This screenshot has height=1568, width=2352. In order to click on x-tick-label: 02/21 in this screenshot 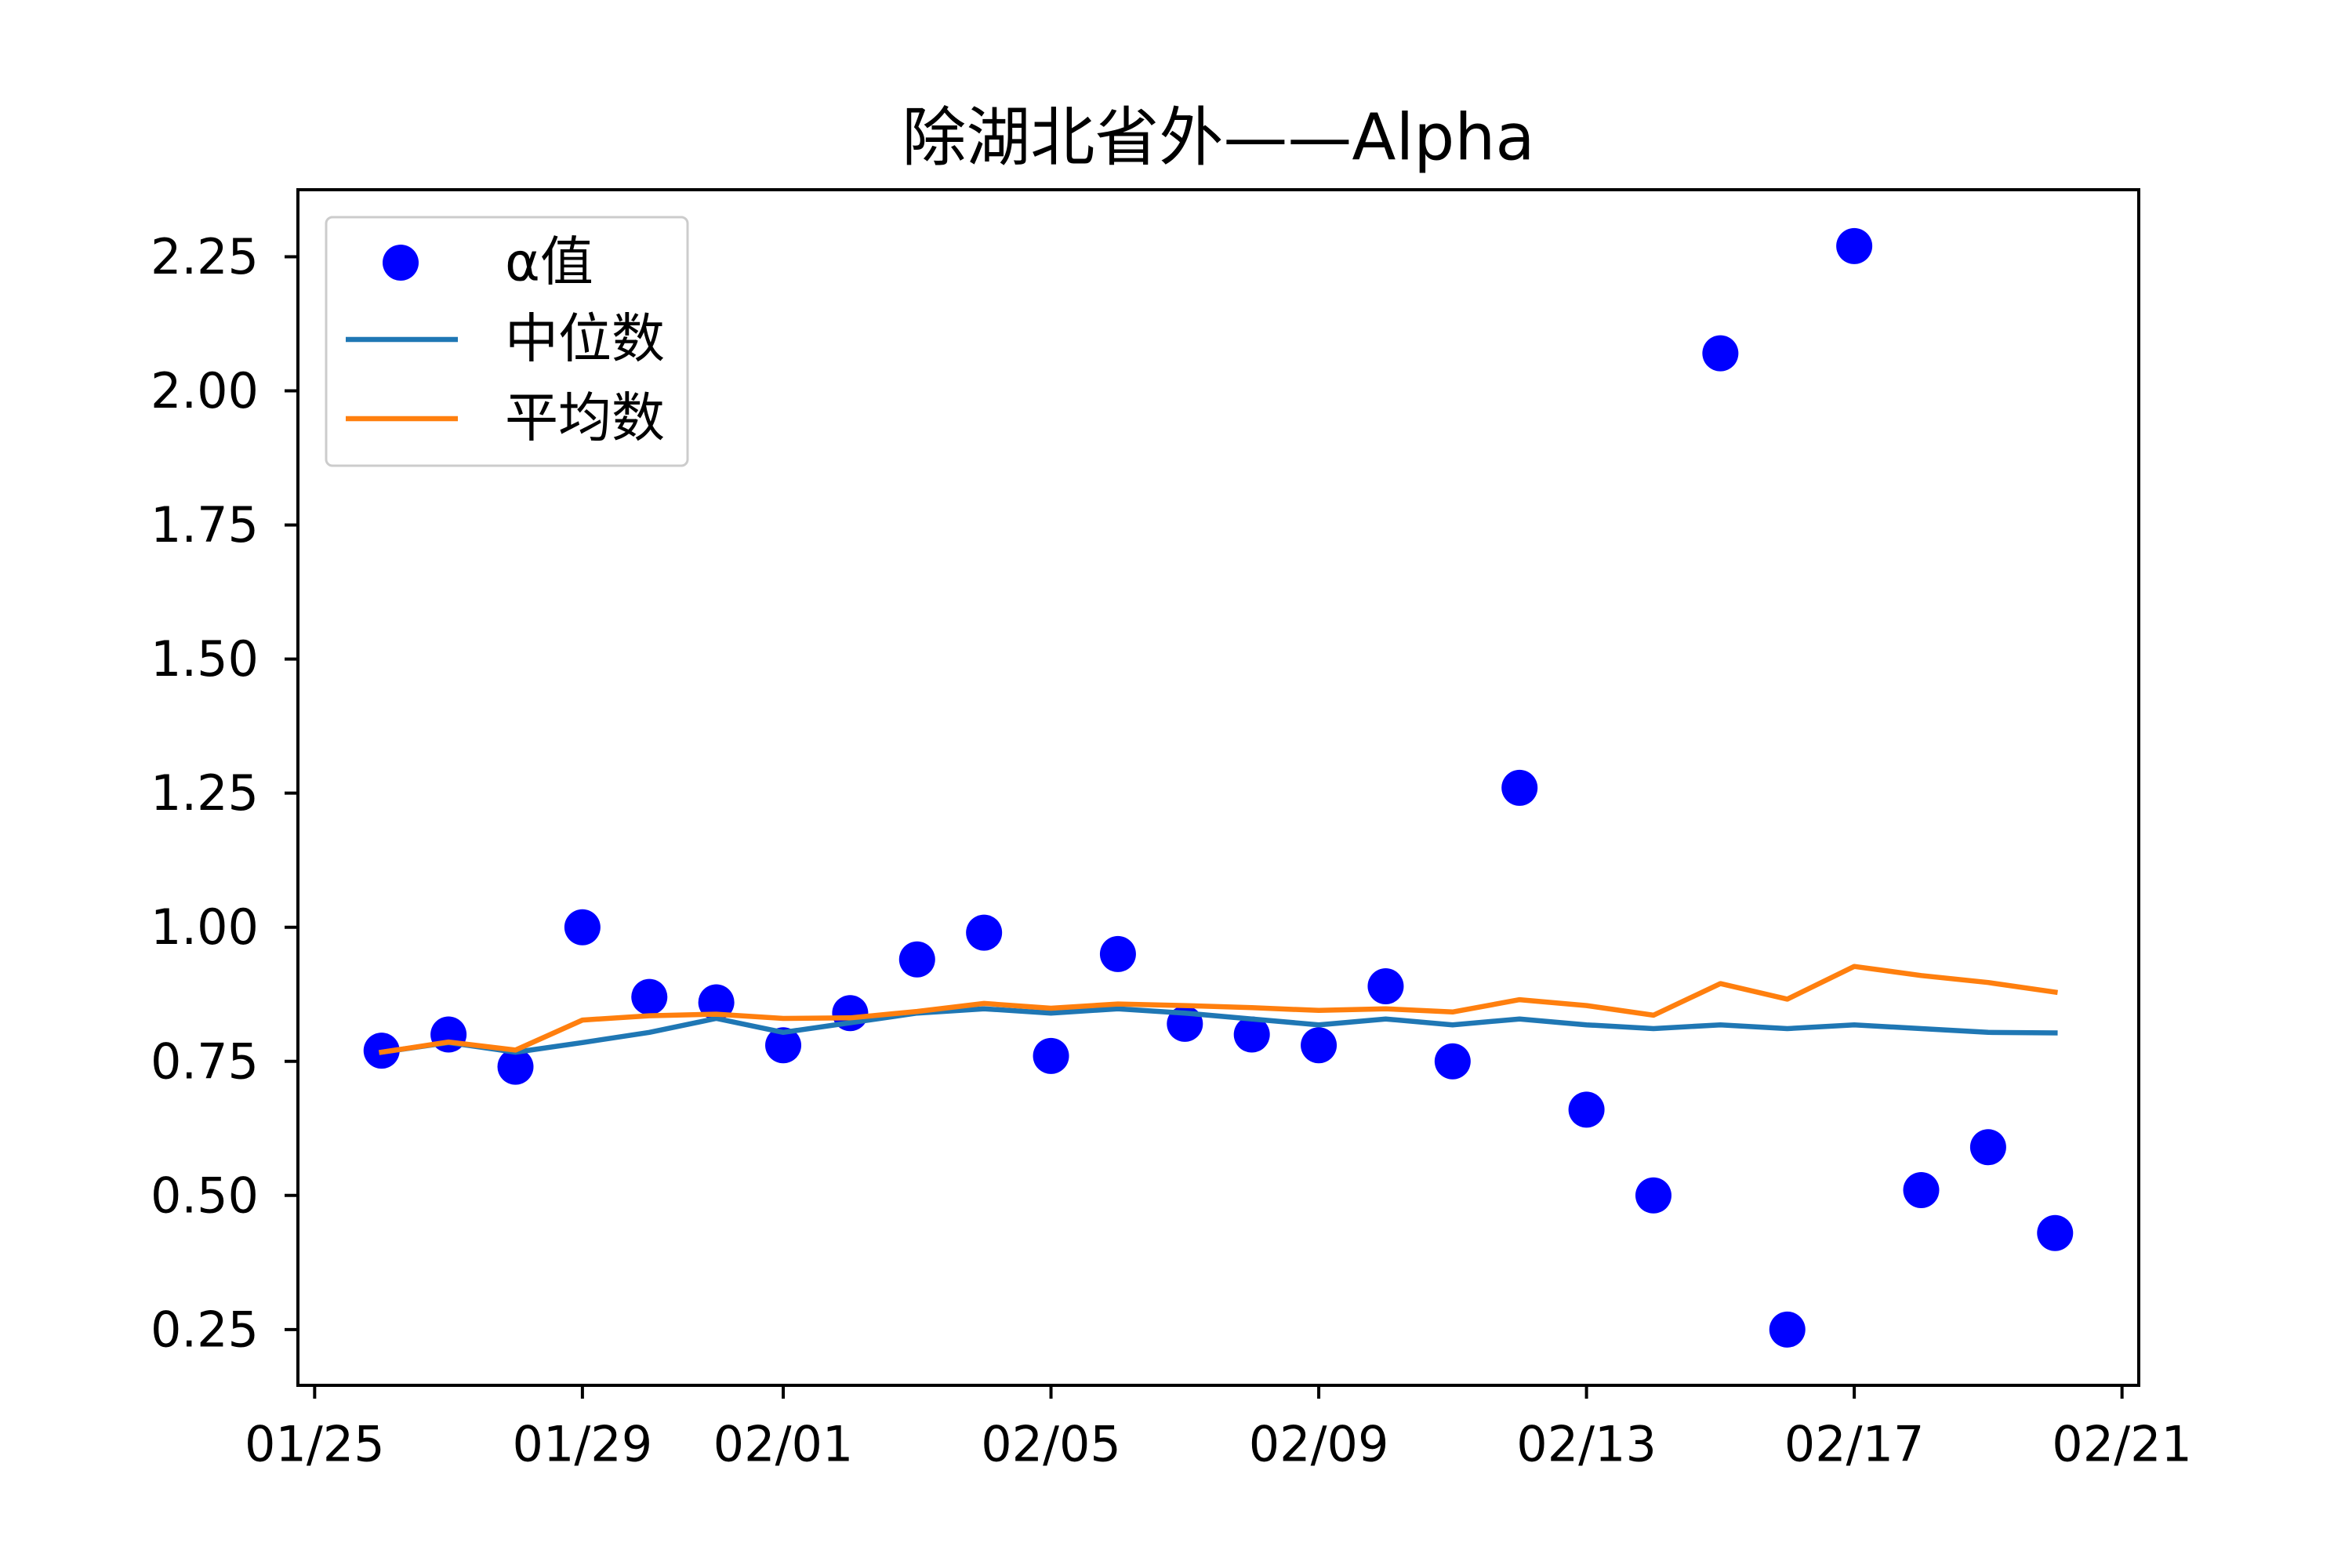, I will do `click(2122, 1444)`.